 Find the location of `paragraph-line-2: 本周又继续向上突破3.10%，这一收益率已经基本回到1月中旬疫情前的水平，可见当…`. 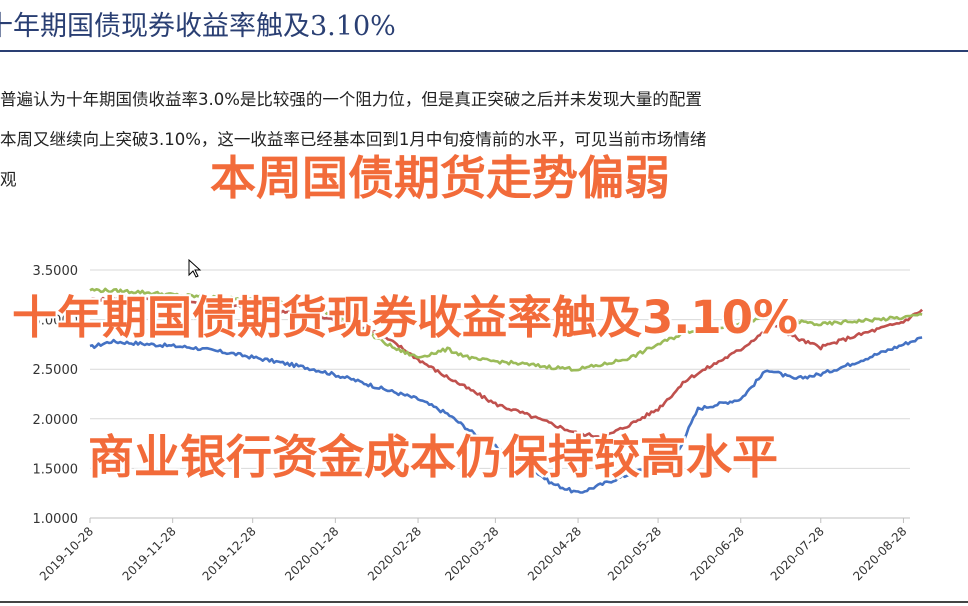

paragraph-line-2: 本周又继续向上突破3.10%，这一收益率已经基本回到1月中旬疫情前的水平，可见当… is located at coordinates (353, 139).